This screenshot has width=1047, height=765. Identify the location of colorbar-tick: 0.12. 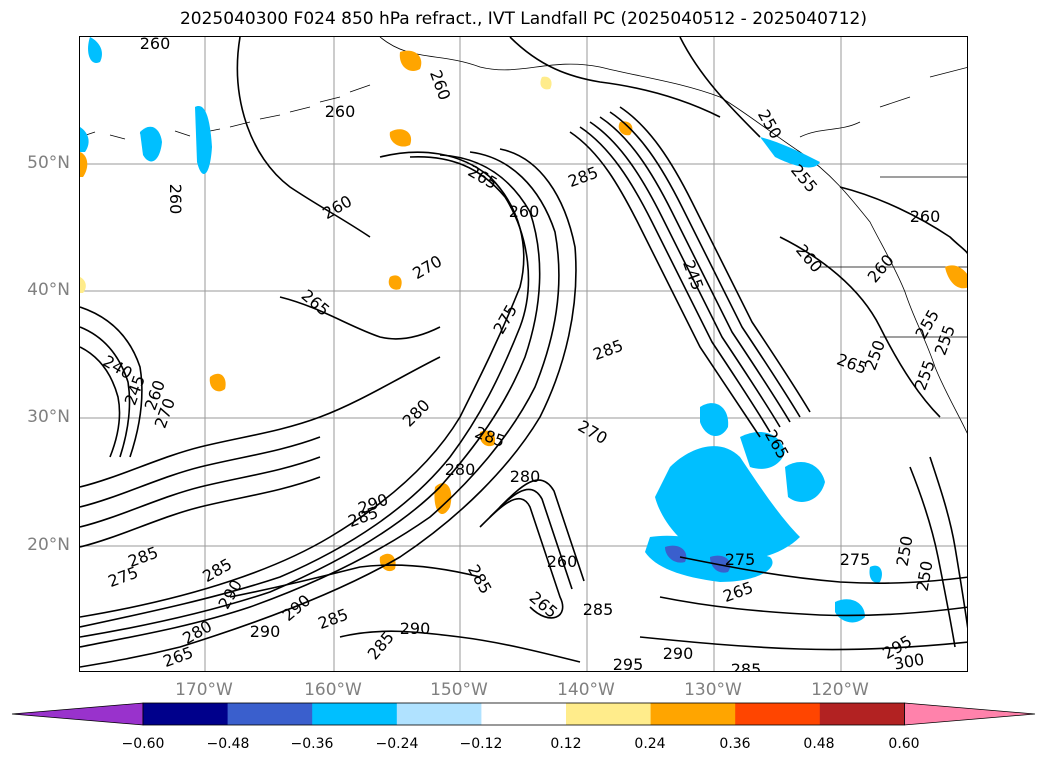
(566, 744).